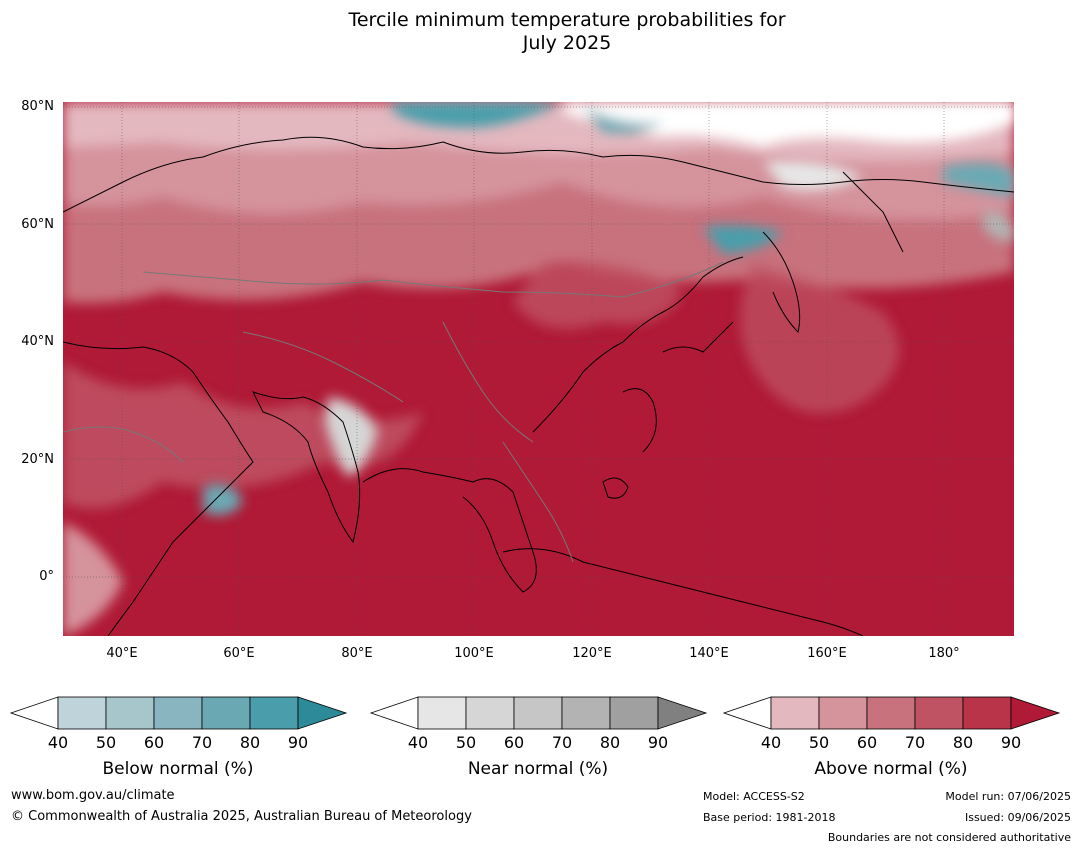  What do you see at coordinates (1017, 817) in the screenshot?
I see `issued-text: Issued: 09/06/2025` at bounding box center [1017, 817].